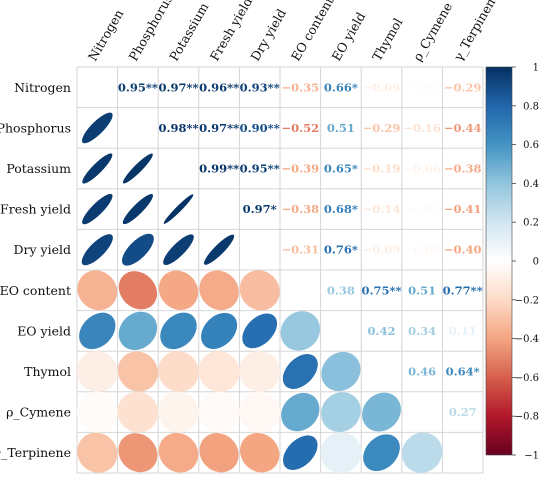 The width and height of the screenshot is (550, 489). I want to click on row-label: ρ_Cymene, so click(38, 412).